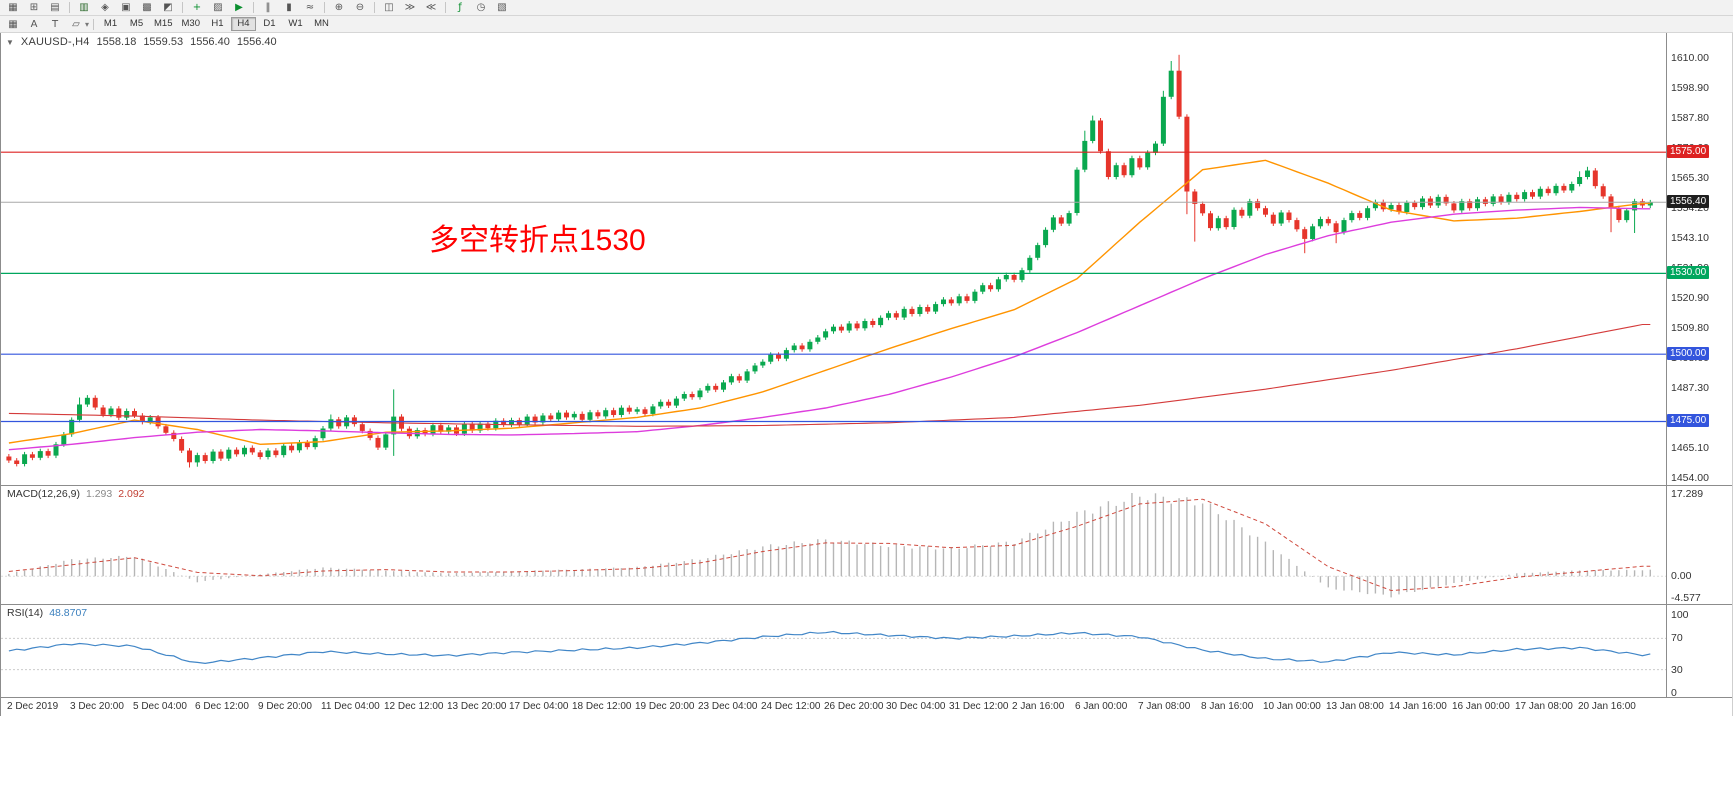  Describe the element at coordinates (1677, 638) in the screenshot. I see `rsi-tick: 70` at that location.